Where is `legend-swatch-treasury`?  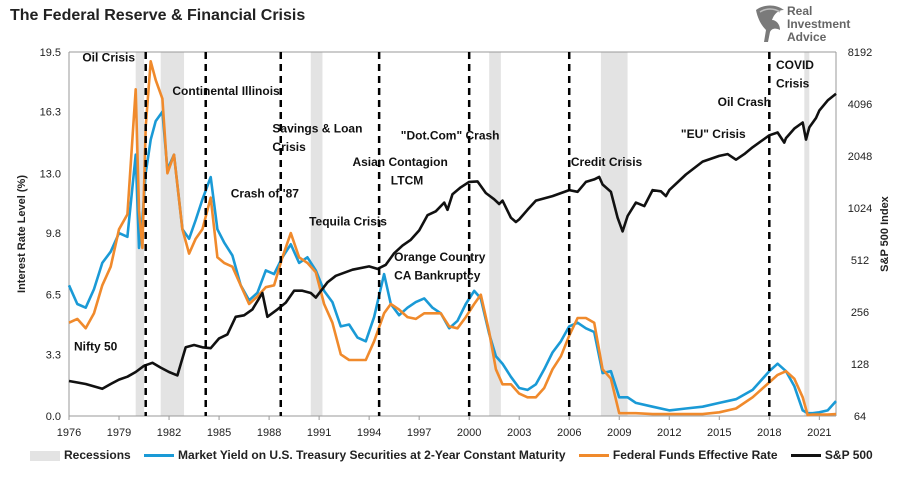
legend-swatch-treasury is located at coordinates (159, 456).